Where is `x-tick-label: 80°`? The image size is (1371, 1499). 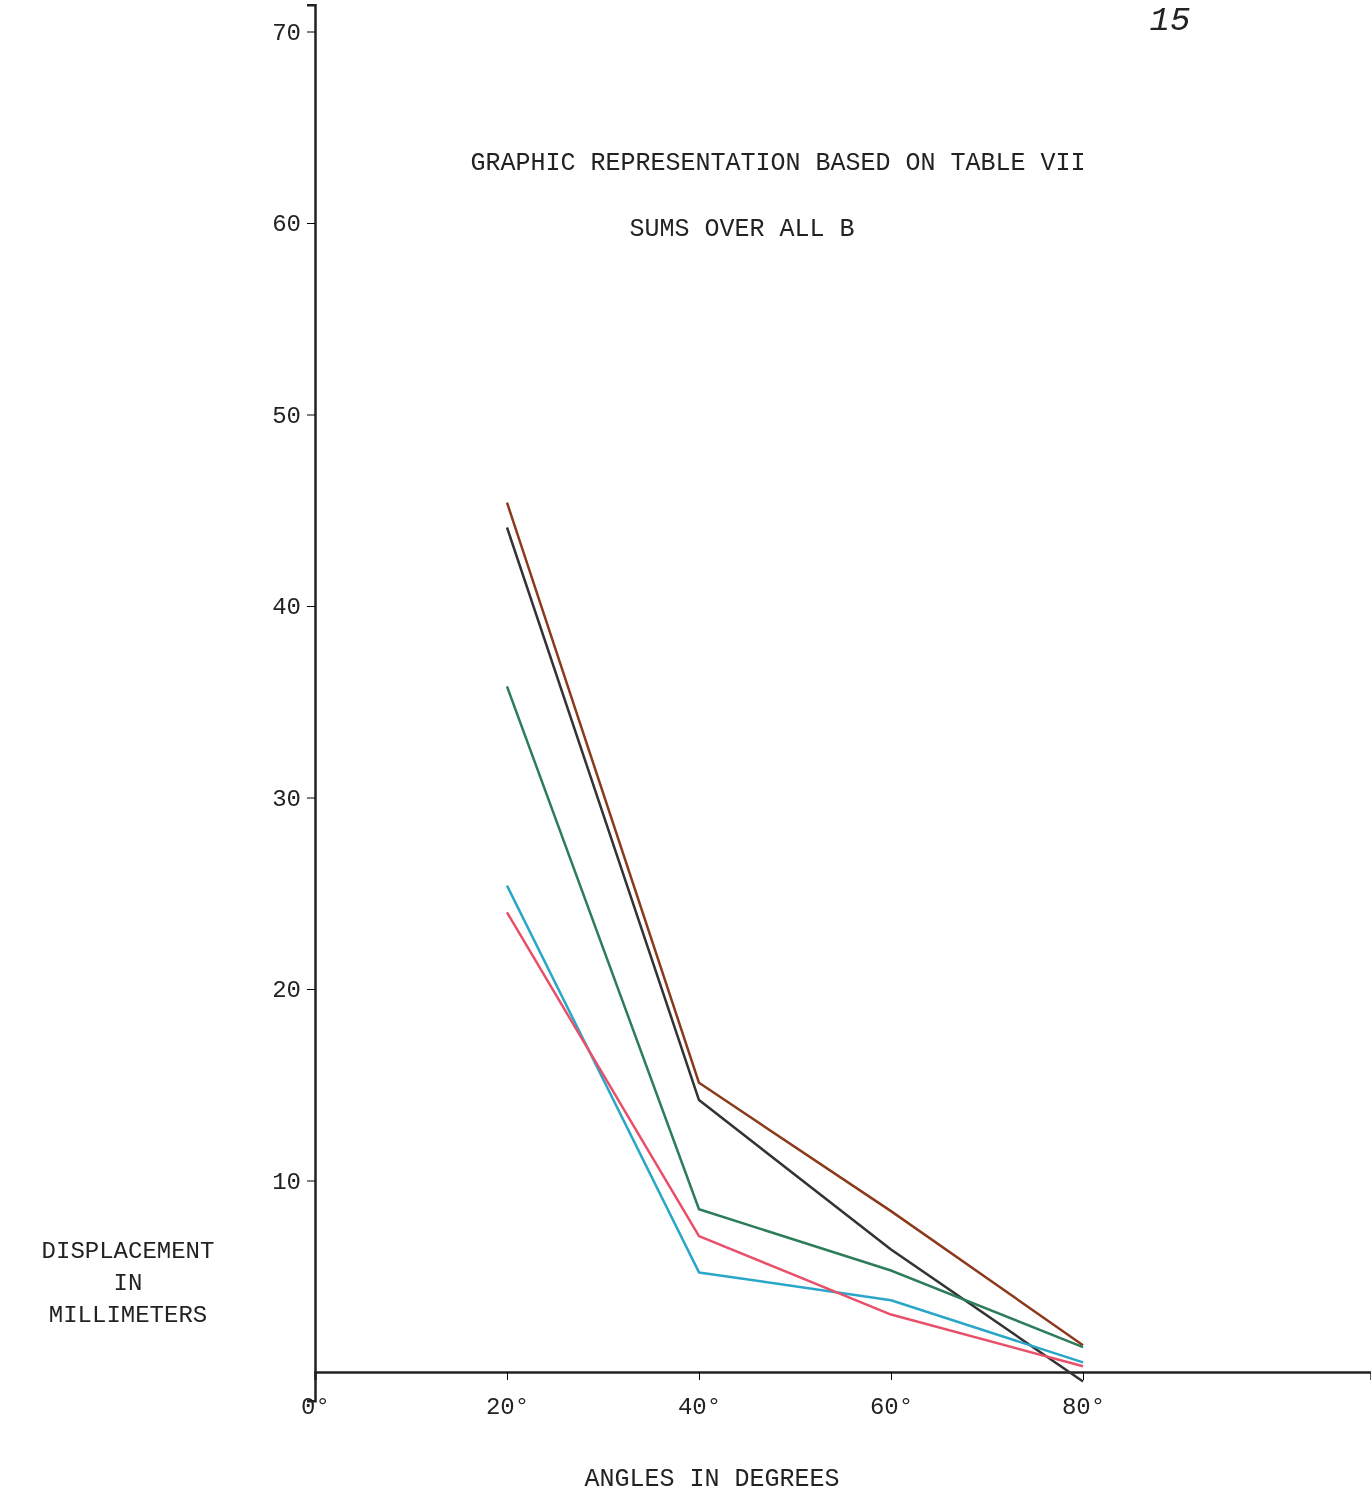
x-tick-label: 80° is located at coordinates (1083, 1408).